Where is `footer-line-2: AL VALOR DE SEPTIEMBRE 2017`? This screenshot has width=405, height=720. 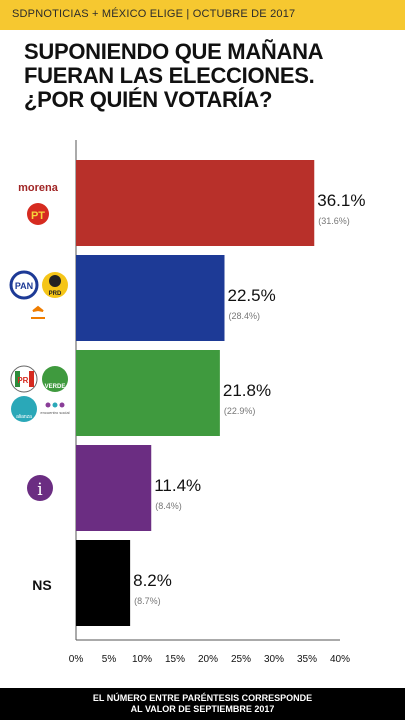 footer-line-2: AL VALOR DE SEPTIEMBRE 2017 is located at coordinates (202, 709).